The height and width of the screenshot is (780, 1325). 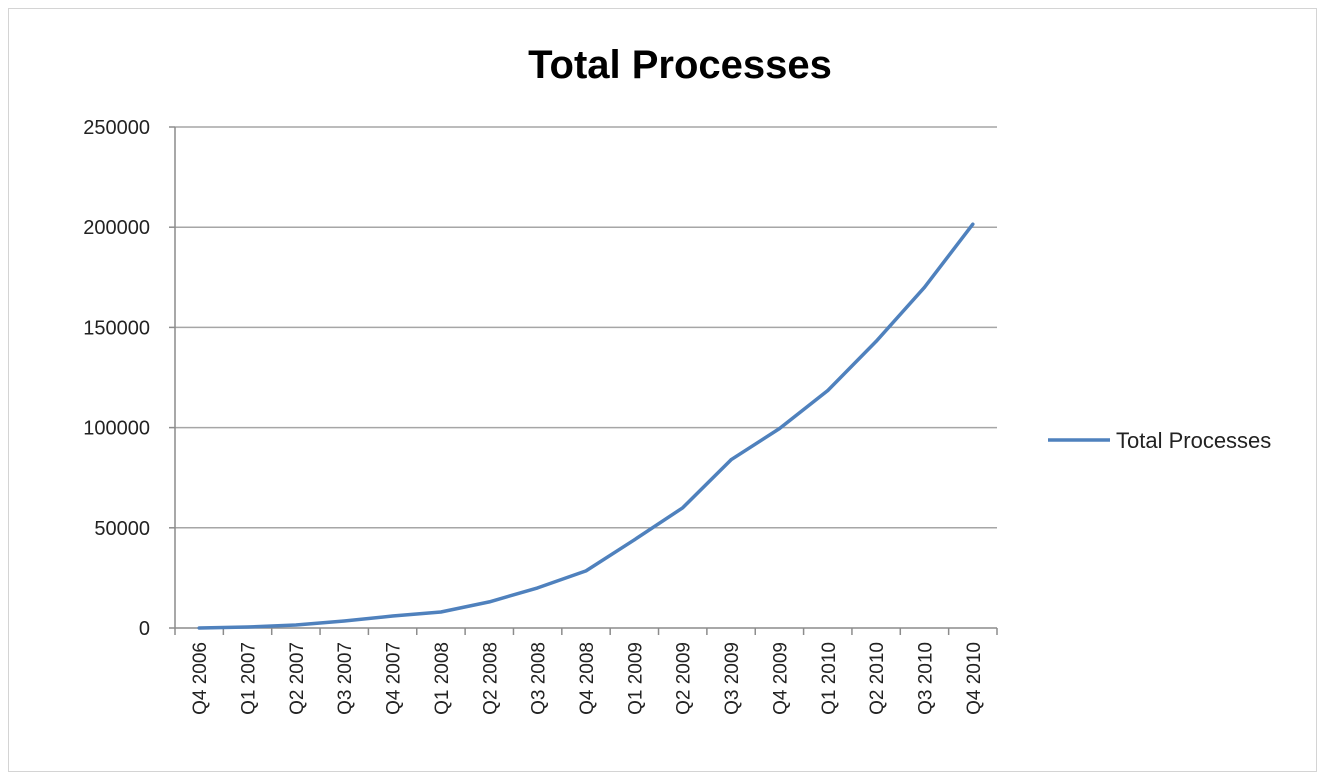 What do you see at coordinates (116, 429) in the screenshot?
I see `y-tick-label: 100000` at bounding box center [116, 429].